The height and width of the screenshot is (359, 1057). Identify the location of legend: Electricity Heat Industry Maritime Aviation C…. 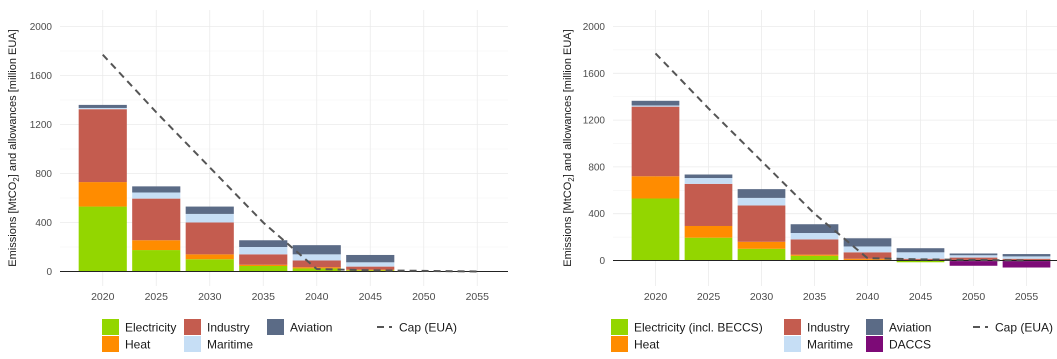
(279, 335).